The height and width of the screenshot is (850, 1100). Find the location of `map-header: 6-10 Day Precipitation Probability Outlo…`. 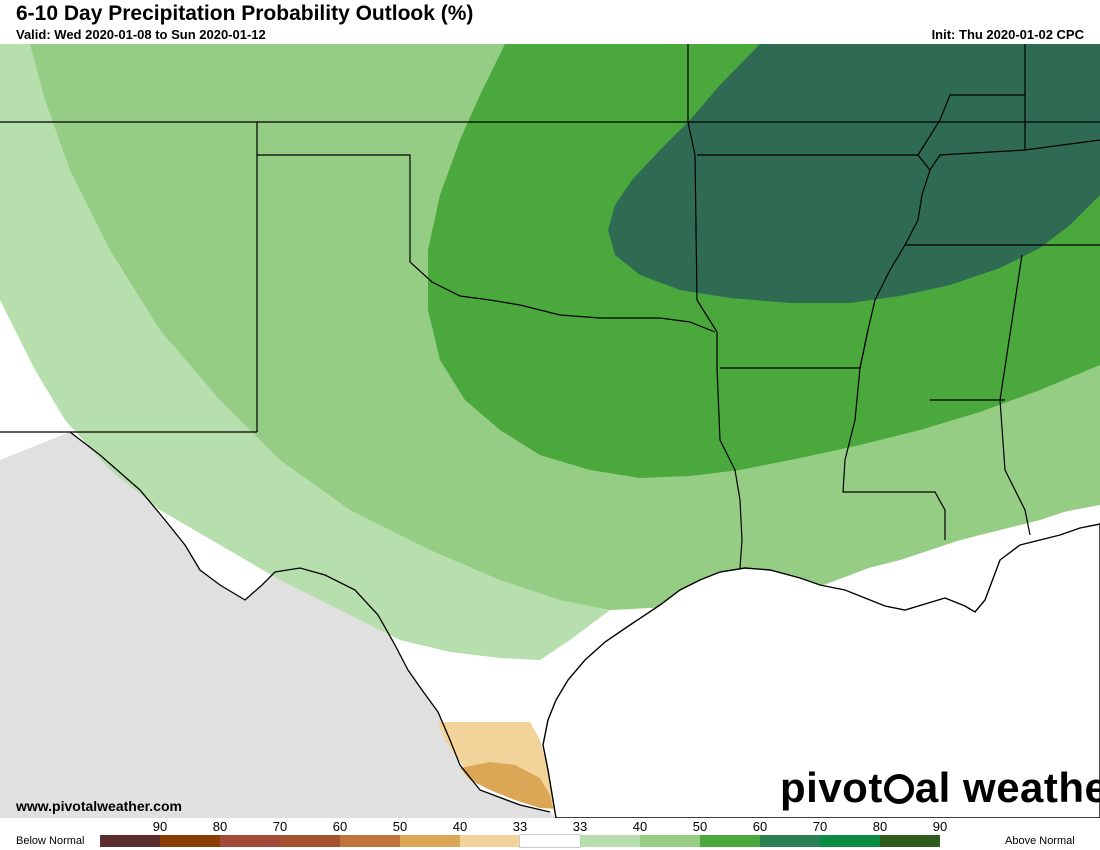

map-header: 6-10 Day Precipitation Probability Outlo… is located at coordinates (550, 22).